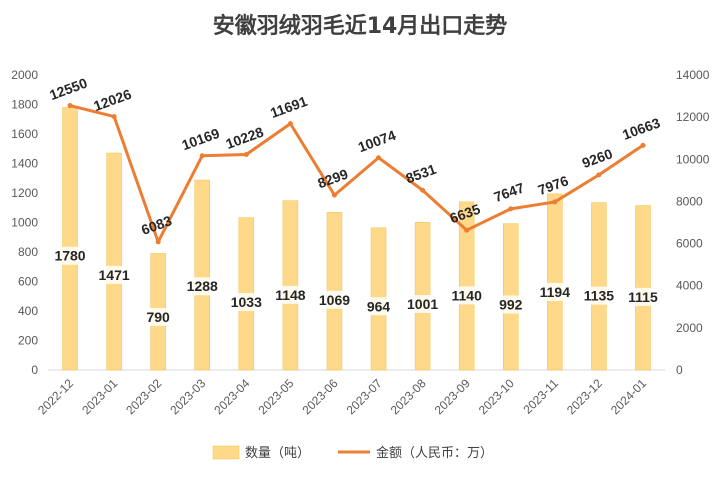 The width and height of the screenshot is (720, 480). What do you see at coordinates (24, 134) in the screenshot?
I see `y-left-tick-label: 1600` at bounding box center [24, 134].